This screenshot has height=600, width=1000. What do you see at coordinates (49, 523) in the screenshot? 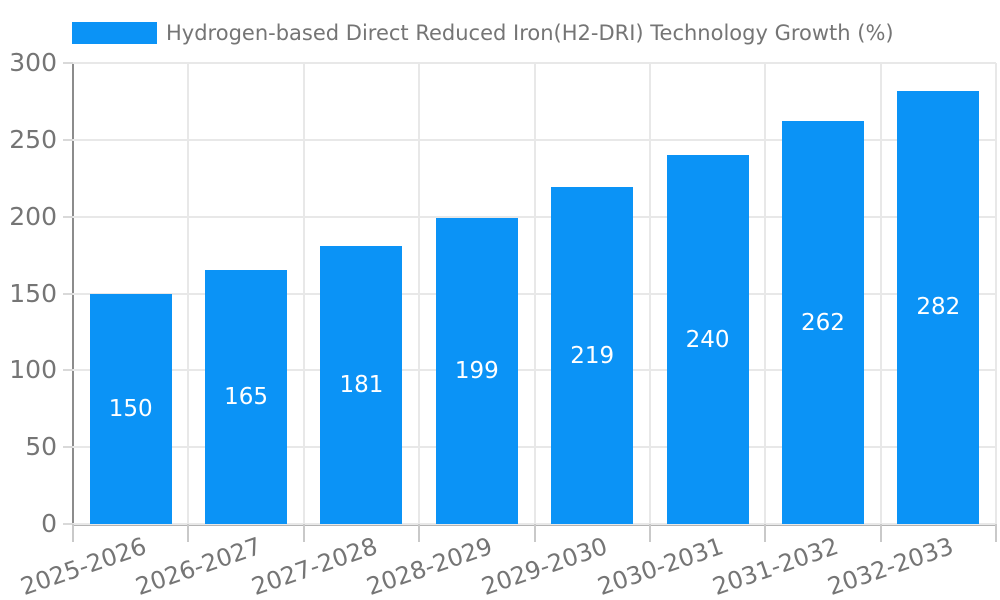
I see `y-tick-label: 0` at bounding box center [49, 523].